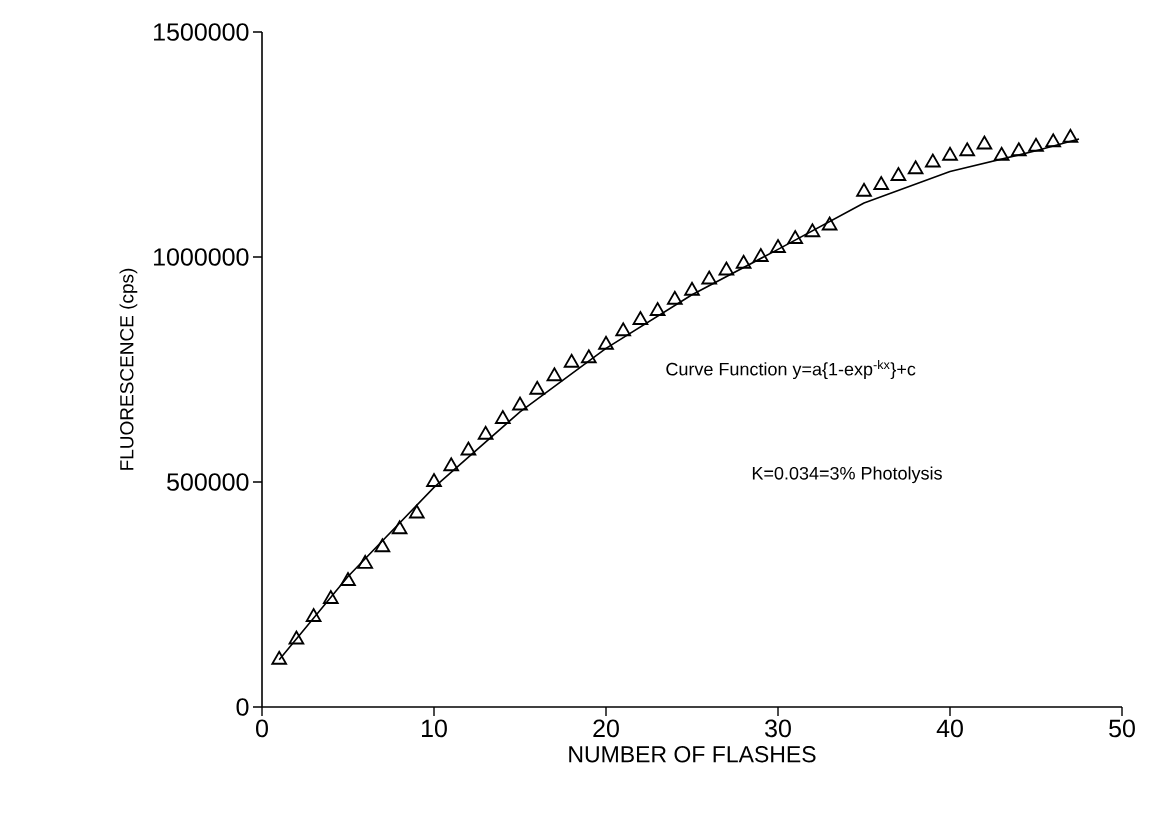  What do you see at coordinates (208, 482) in the screenshot?
I see `y-tick-label: 500000` at bounding box center [208, 482].